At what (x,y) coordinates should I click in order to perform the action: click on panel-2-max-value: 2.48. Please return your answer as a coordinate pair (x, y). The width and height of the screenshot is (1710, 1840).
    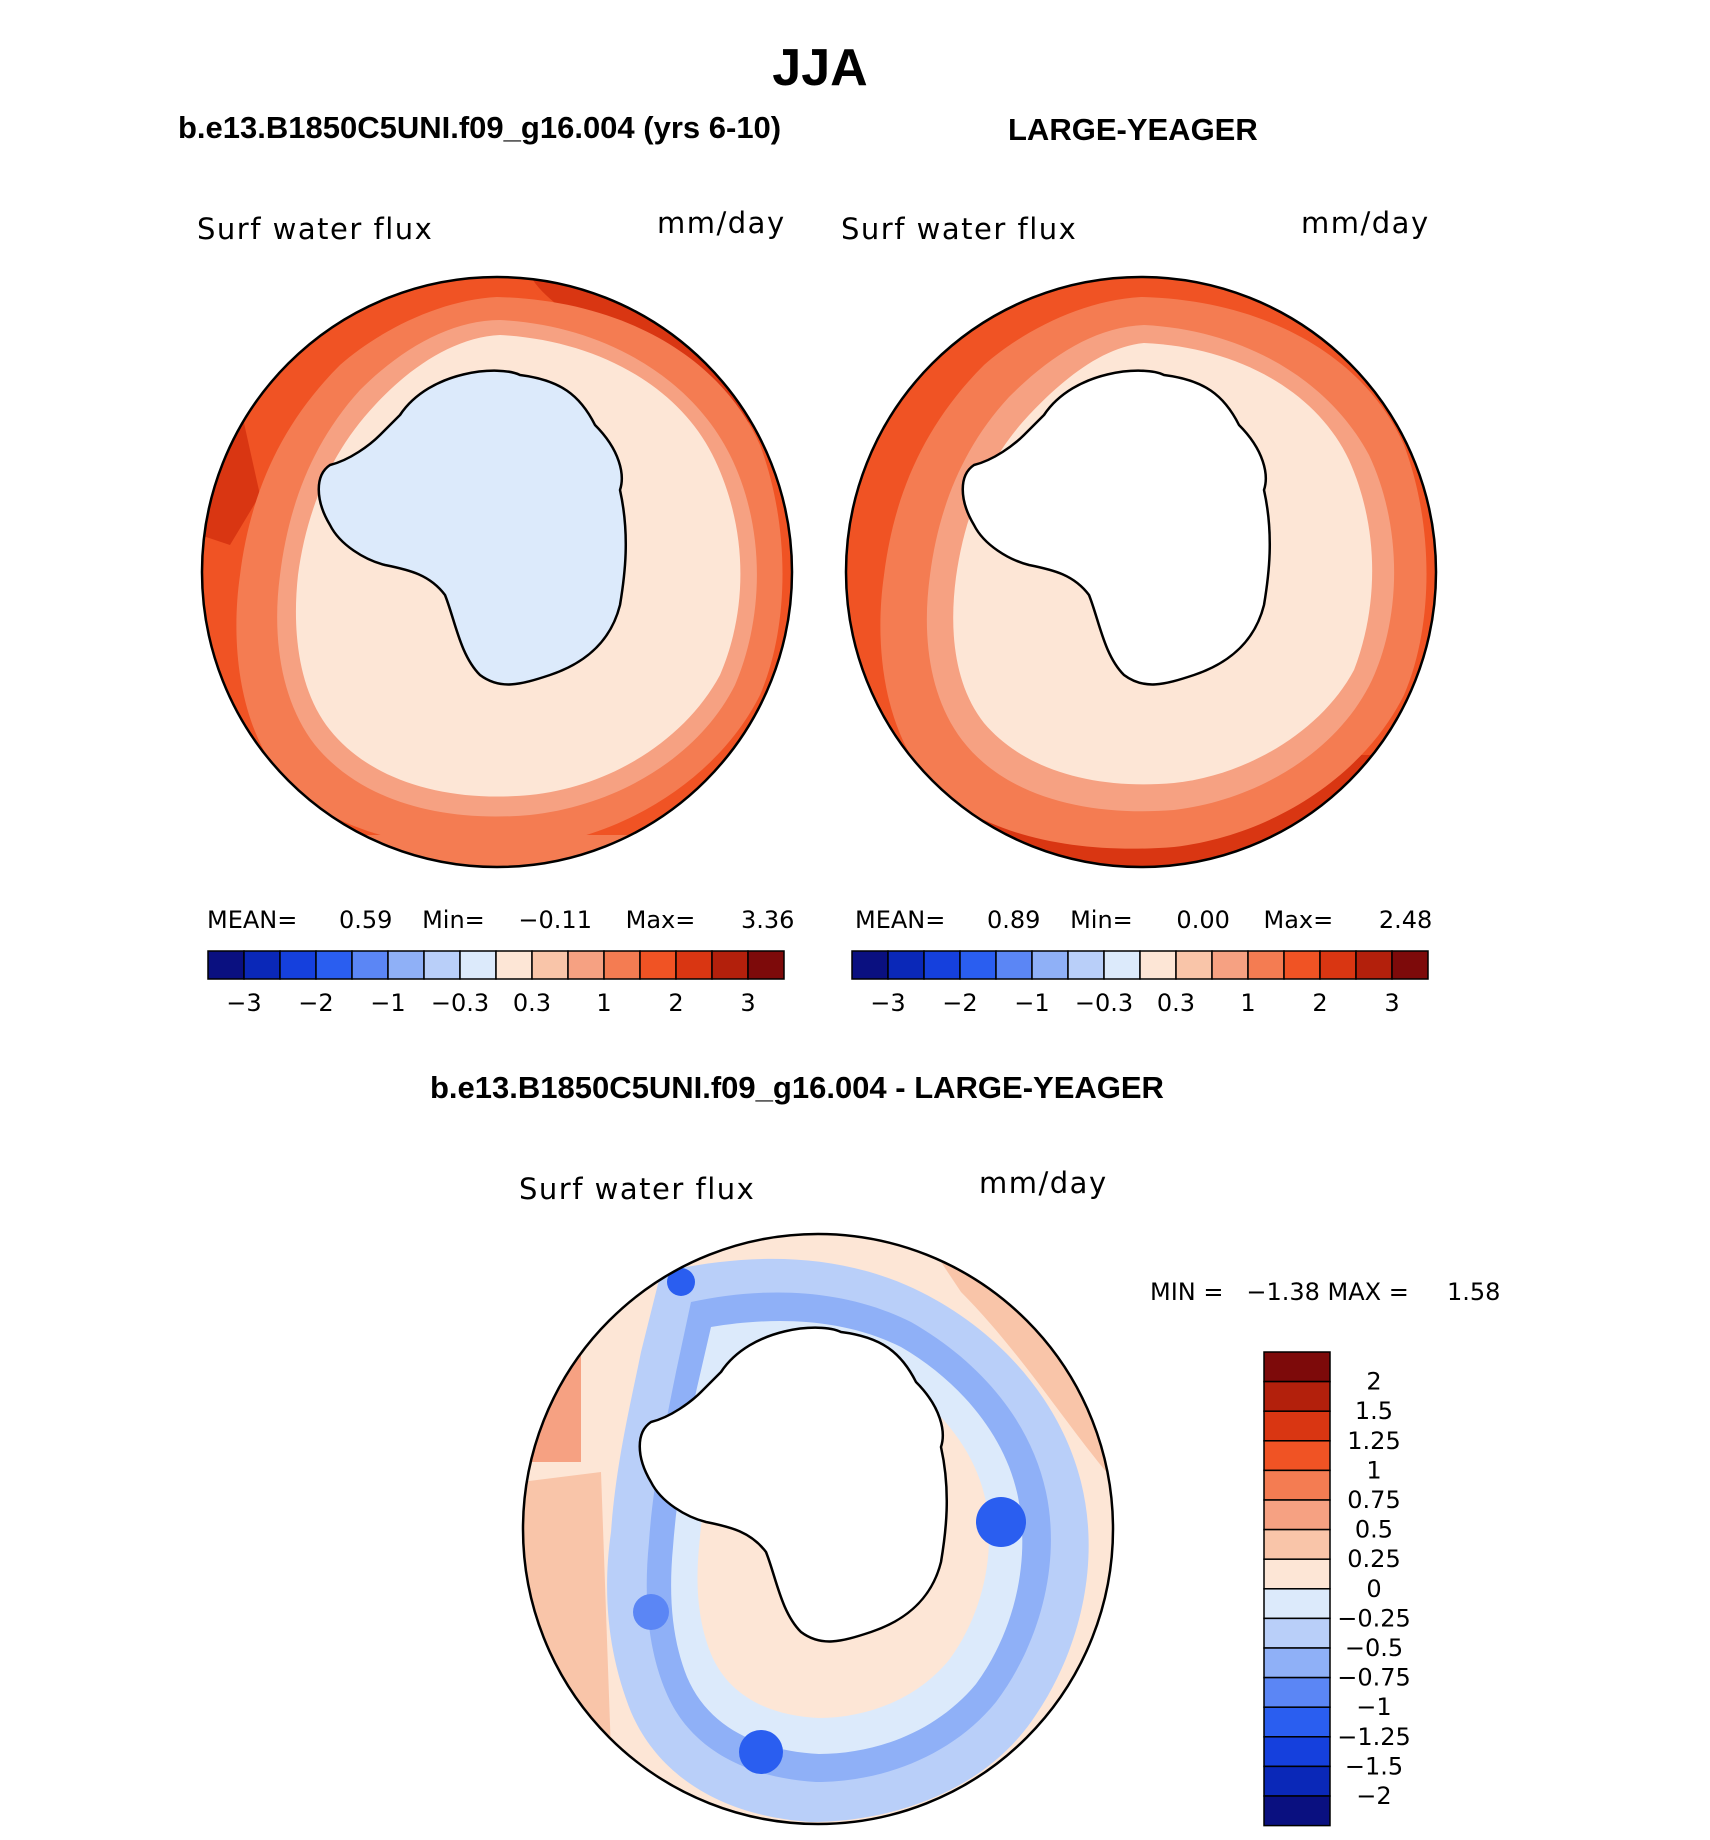
    Looking at the image, I should click on (1405, 920).